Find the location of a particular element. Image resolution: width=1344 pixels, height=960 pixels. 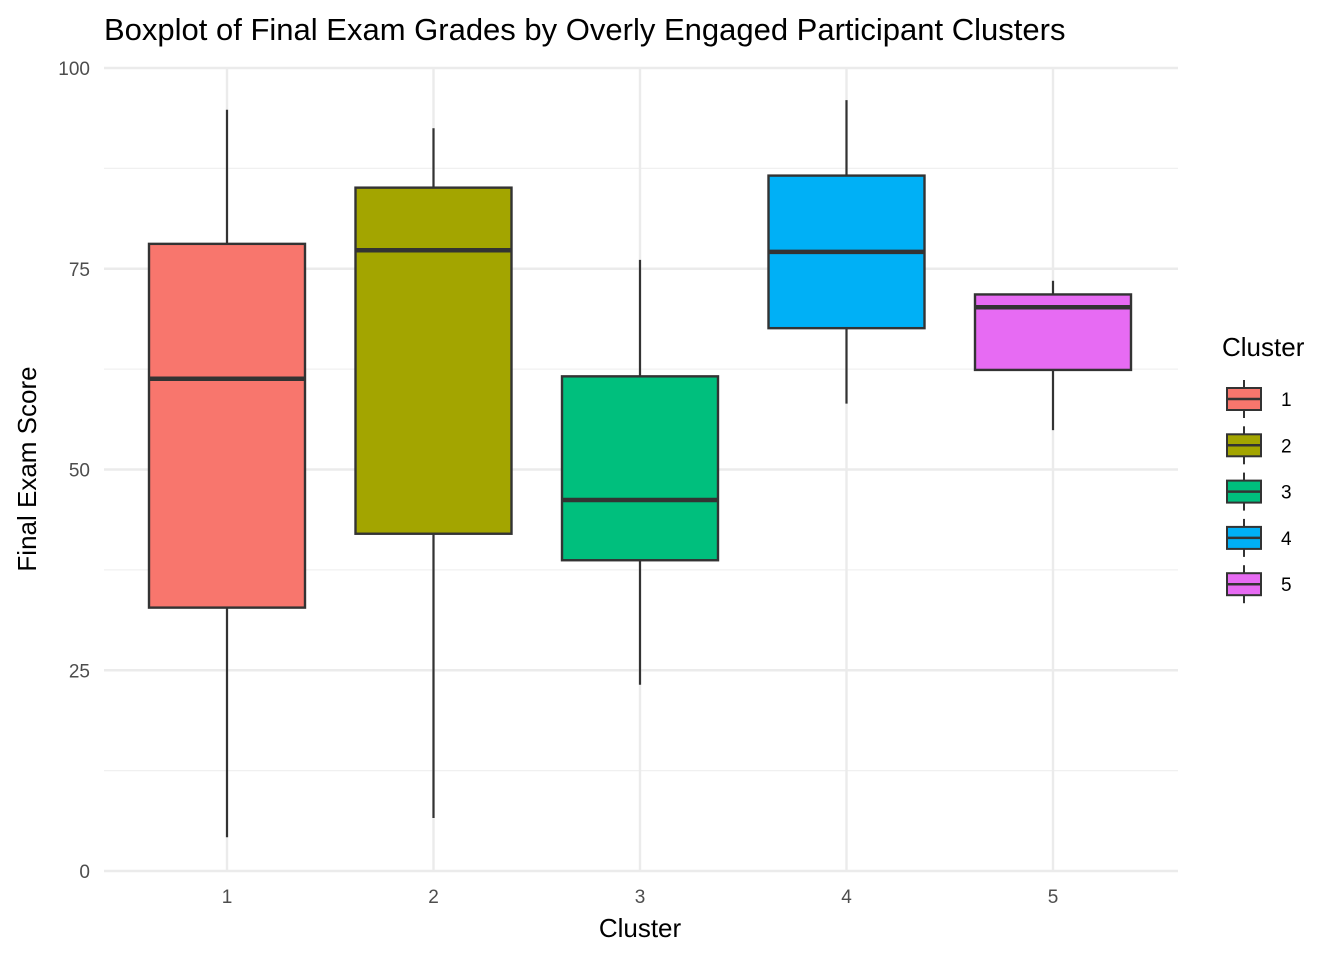

x-tick-label: 2 is located at coordinates (433, 897).